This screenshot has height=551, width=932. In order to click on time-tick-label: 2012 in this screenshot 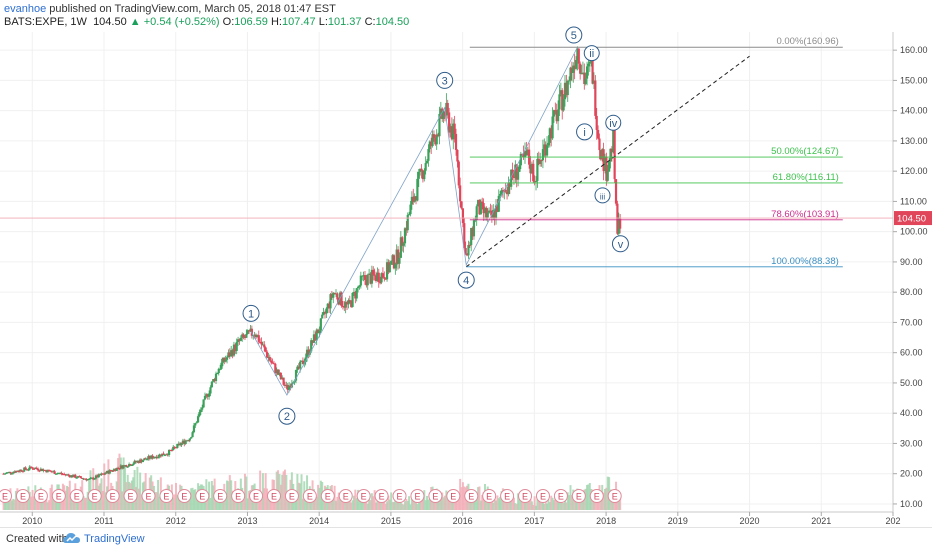, I will do `click(176, 521)`.